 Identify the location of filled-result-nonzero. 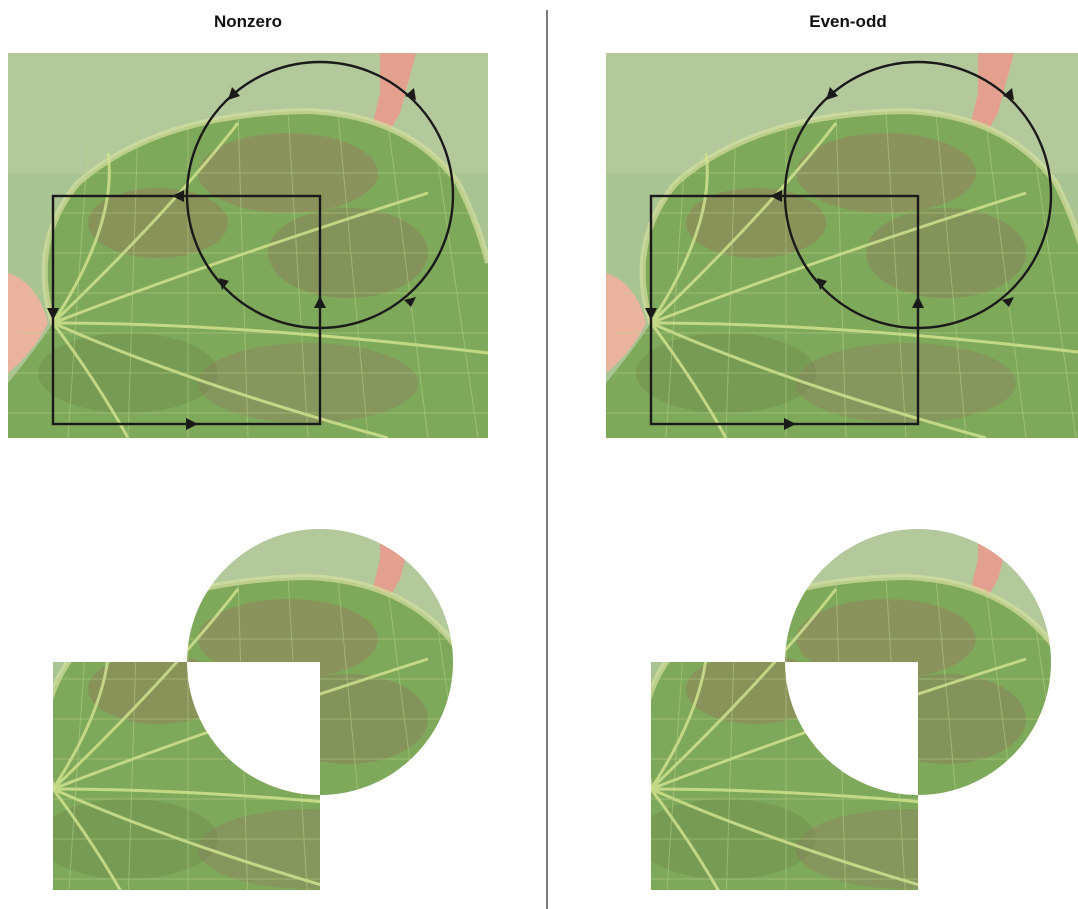
(253, 709).